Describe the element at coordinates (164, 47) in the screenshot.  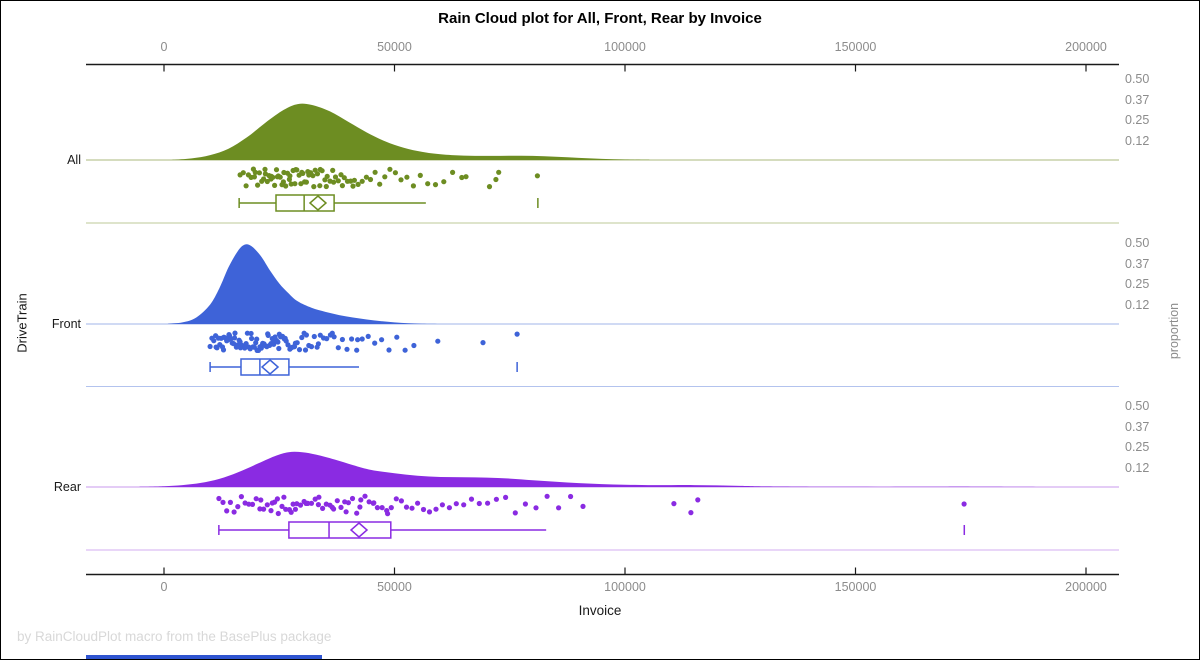
I see `x-tick-label-top: 0` at that location.